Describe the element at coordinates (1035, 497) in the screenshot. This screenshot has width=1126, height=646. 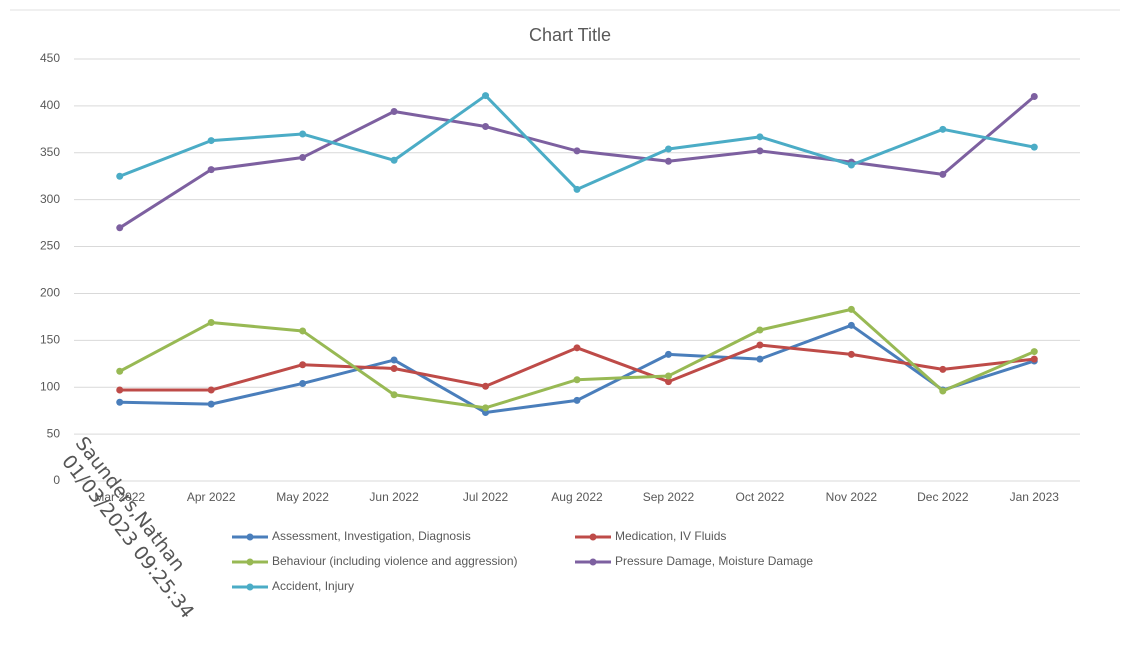
I see `x-tick-label: Jan 2023` at that location.